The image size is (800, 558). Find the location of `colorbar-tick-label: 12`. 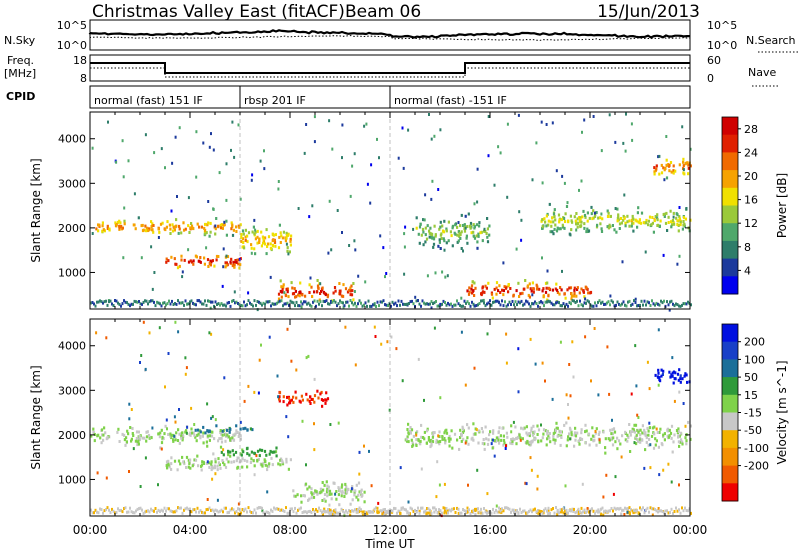

colorbar-tick-label: 12 is located at coordinates (751, 223).